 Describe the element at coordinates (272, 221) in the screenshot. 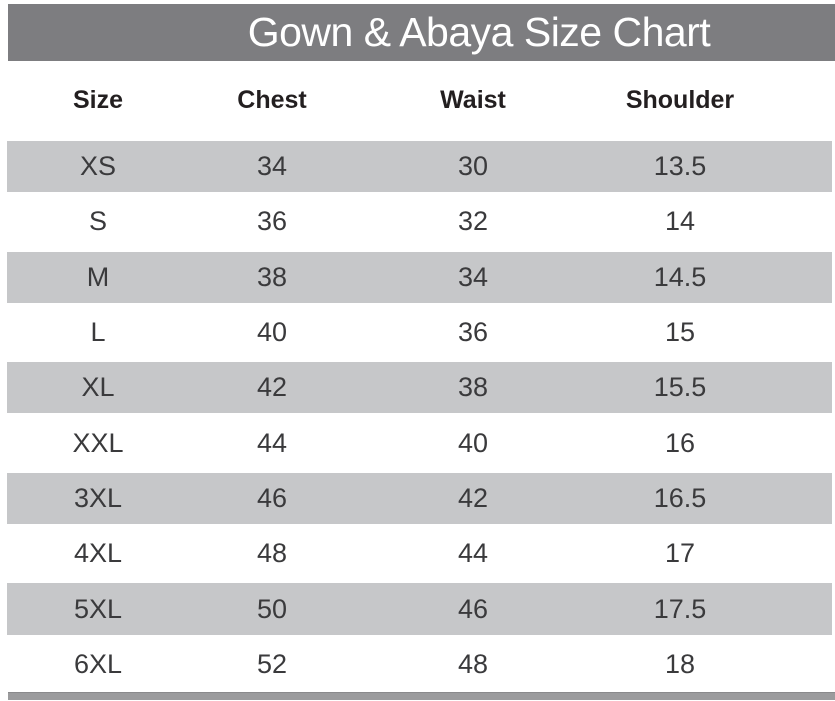

I see `cell-chest: 36` at that location.